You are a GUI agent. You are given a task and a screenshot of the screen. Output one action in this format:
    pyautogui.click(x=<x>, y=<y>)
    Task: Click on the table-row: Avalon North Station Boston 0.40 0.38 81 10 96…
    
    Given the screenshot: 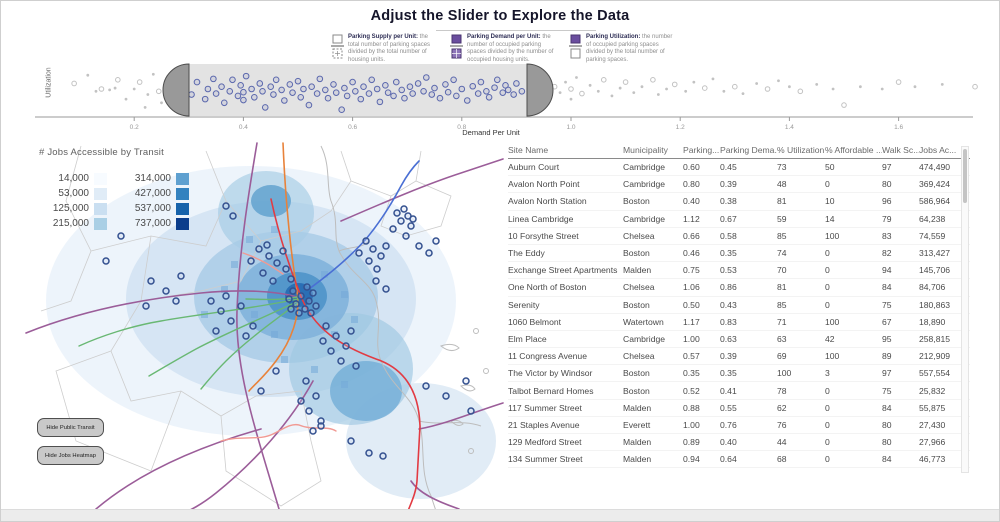 What is the action you would take?
    pyautogui.click(x=739, y=202)
    